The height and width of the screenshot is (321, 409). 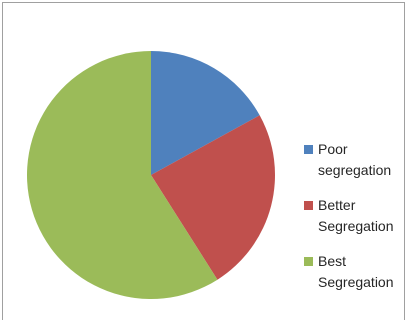 What do you see at coordinates (337, 205) in the screenshot?
I see `legend-label-1-line-0: Better` at bounding box center [337, 205].